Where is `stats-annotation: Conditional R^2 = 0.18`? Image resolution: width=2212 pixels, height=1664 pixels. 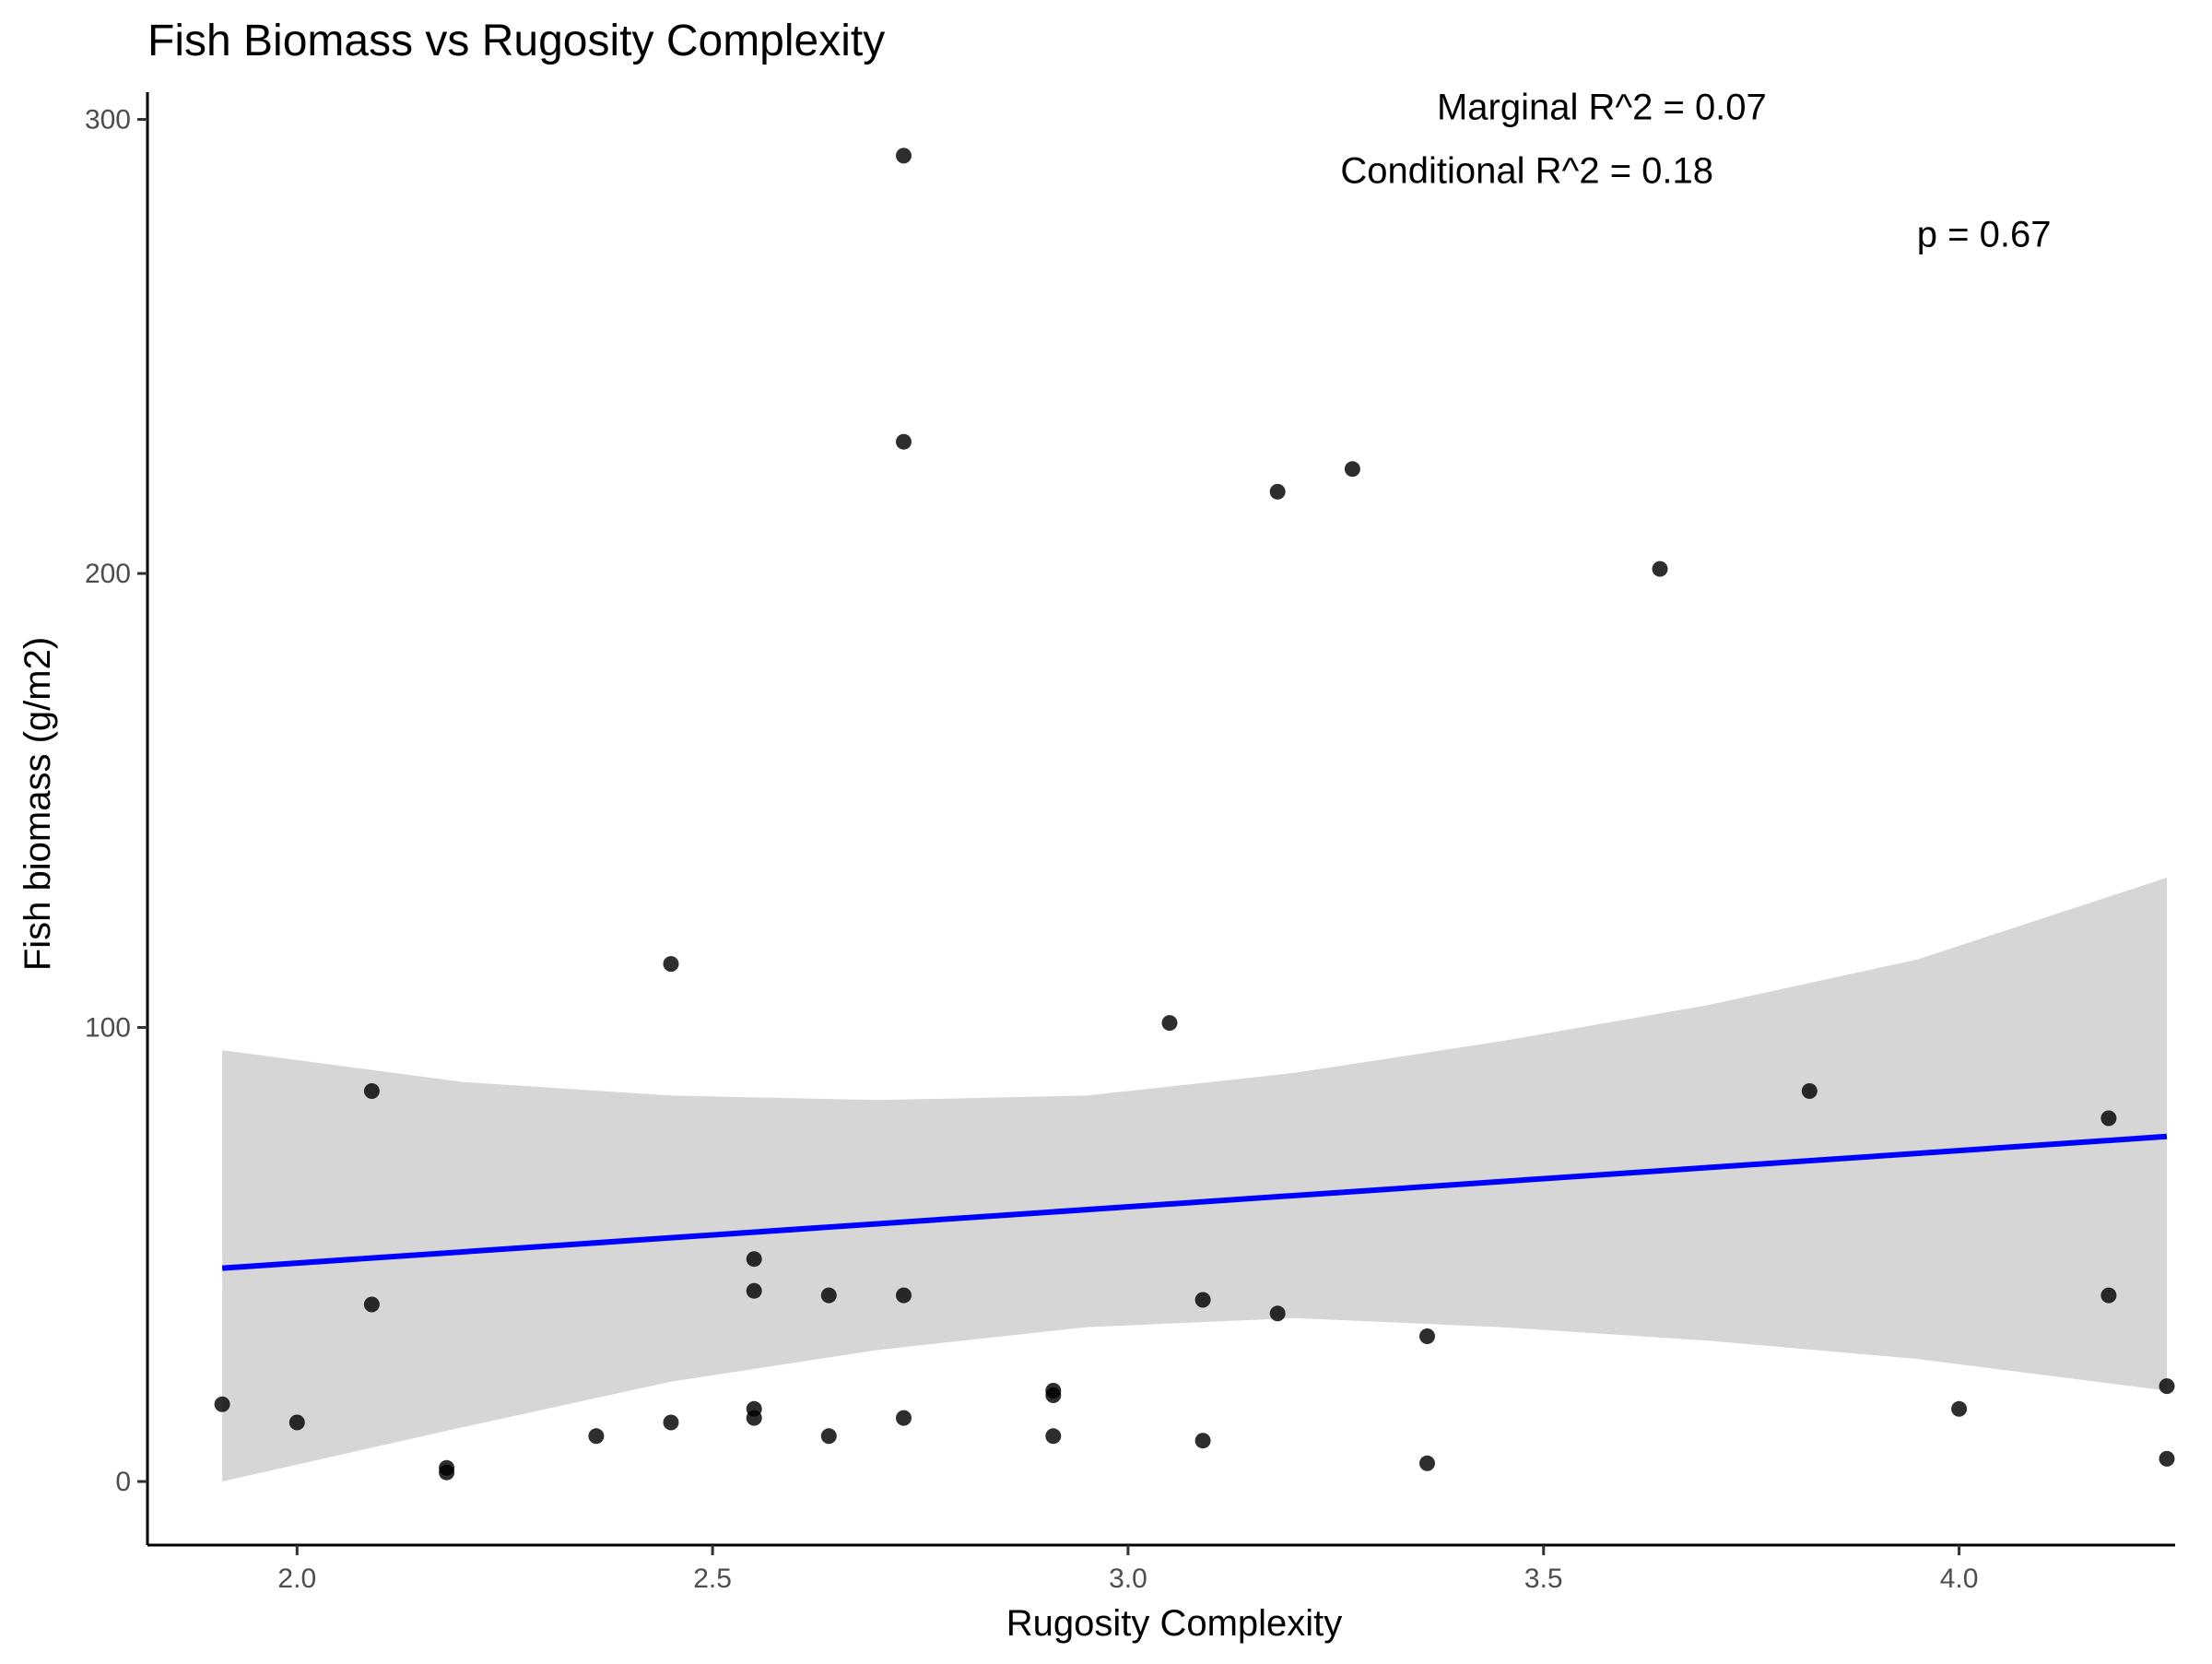 stats-annotation: Conditional R^2 = 0.18 is located at coordinates (1526, 171).